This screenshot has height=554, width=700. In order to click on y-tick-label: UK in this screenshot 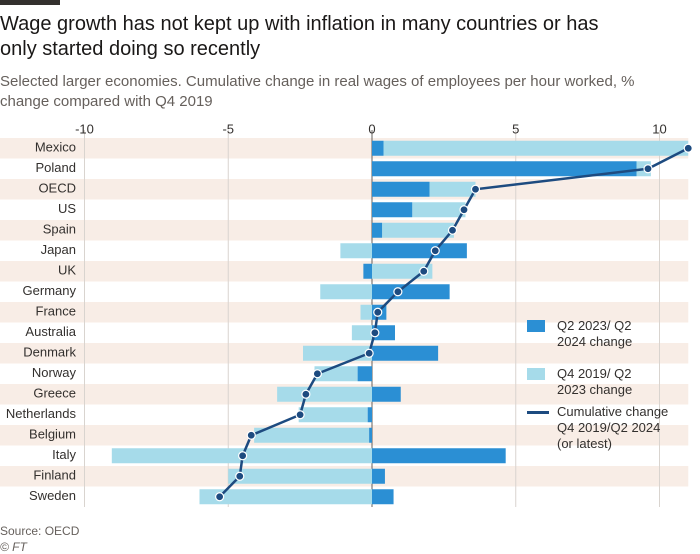, I will do `click(67, 270)`.